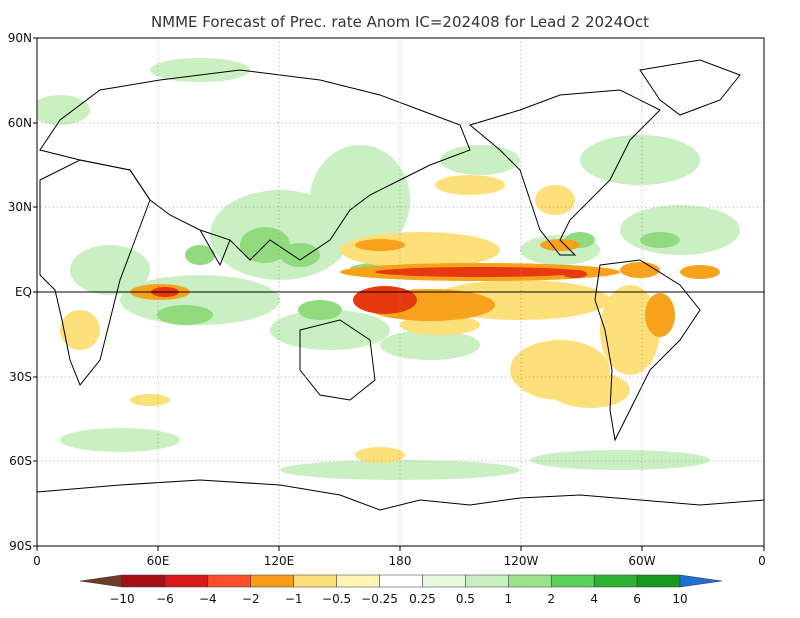 This screenshot has width=800, height=618. I want to click on colorbar-extend-low, so click(101, 581).